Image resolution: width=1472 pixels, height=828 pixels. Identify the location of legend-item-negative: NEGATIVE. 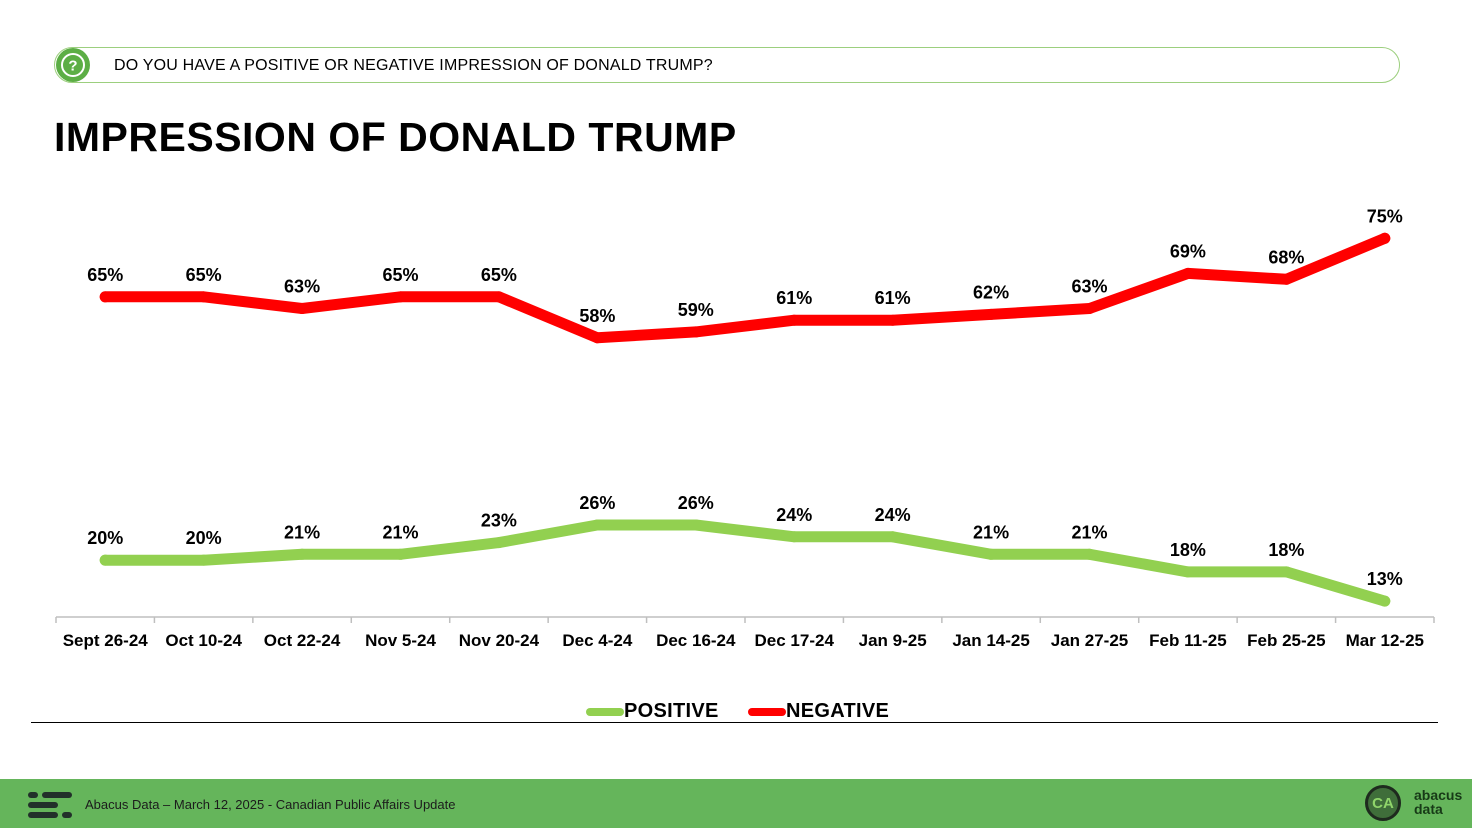
(818, 711).